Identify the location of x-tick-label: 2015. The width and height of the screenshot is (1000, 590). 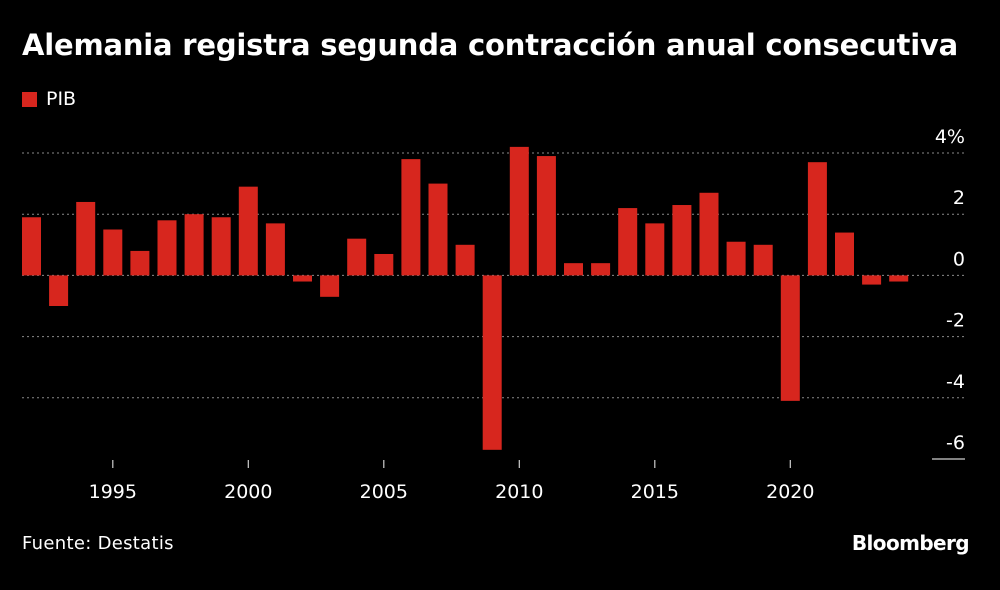
(655, 492).